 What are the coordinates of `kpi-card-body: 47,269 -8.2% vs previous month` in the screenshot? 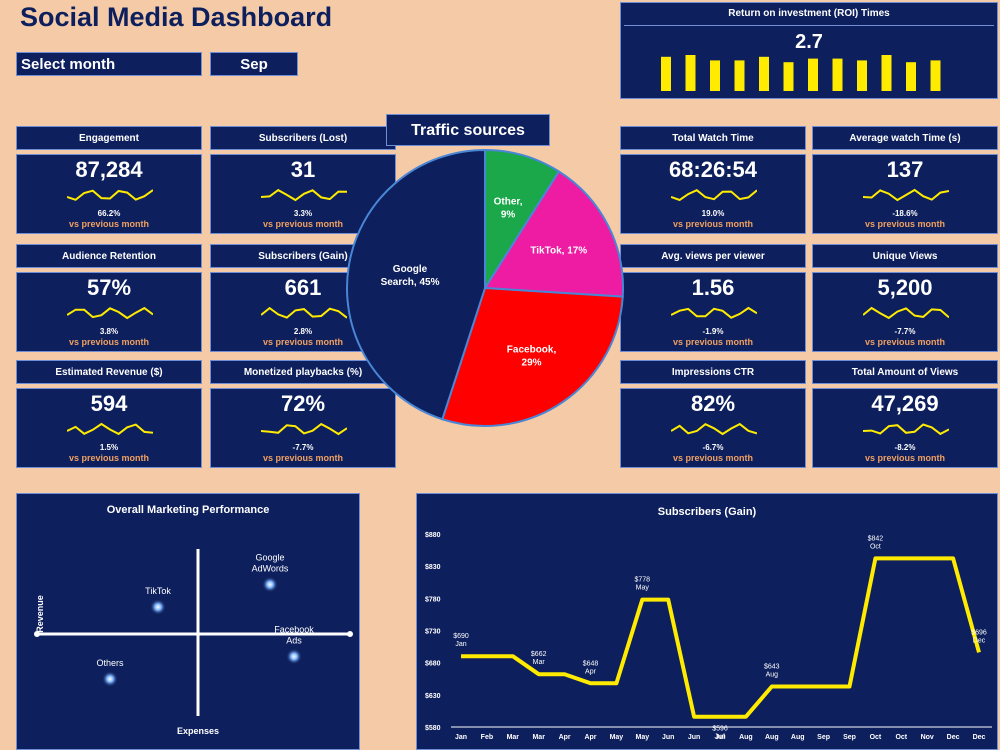 It's located at (905, 428).